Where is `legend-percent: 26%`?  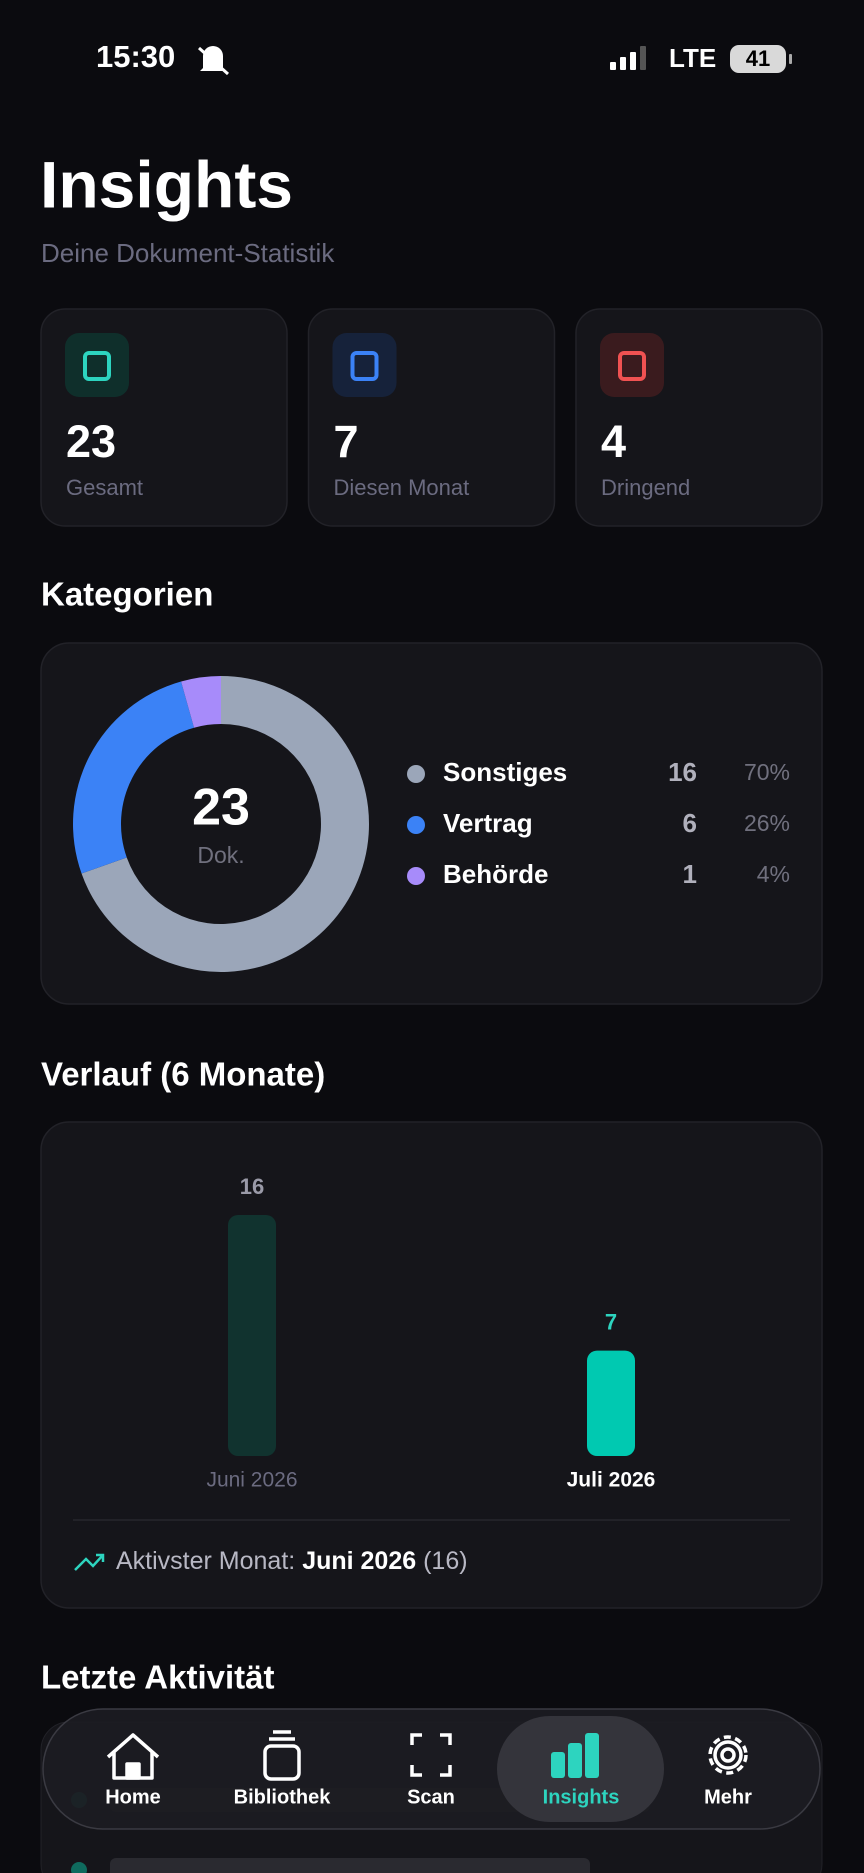
legend-percent: 26% is located at coordinates (767, 823).